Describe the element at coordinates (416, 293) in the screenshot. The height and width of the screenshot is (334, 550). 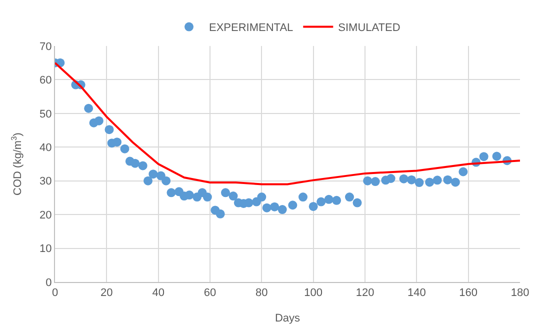
I see `x-tick-label: 140` at that location.